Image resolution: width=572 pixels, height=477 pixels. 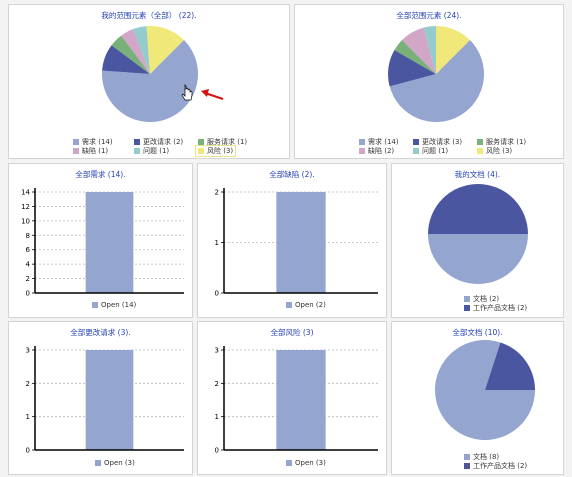 I want to click on bar-chart-all-risk: 0 1 2 3, so click(x=292, y=398).